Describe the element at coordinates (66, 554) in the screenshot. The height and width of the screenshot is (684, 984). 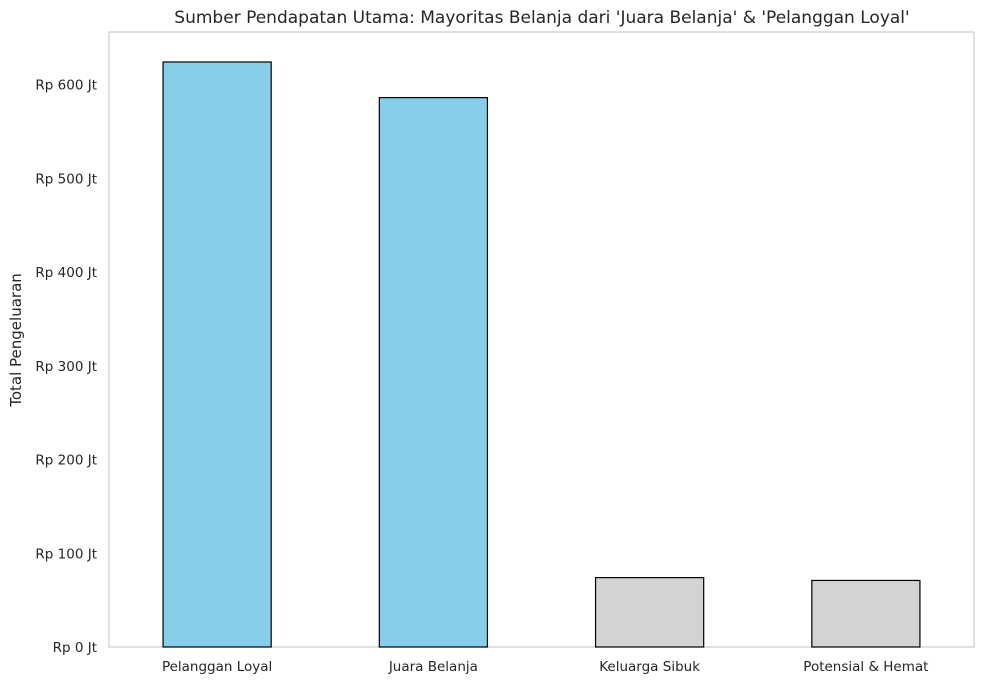
I see `y-tick-label: Rp 100 Jt` at that location.